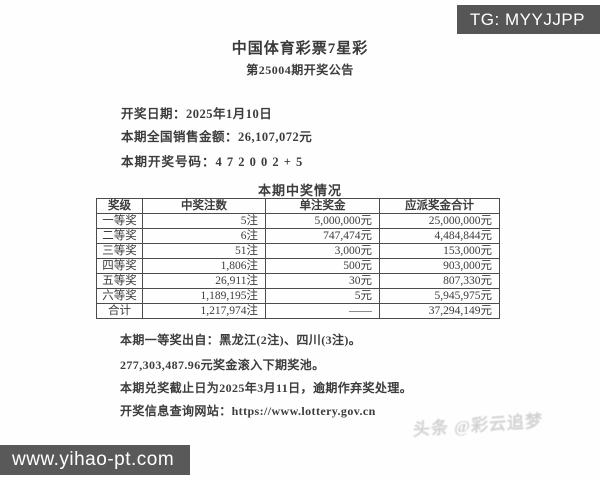 Image resolution: width=600 pixels, height=480 pixels. I want to click on draw-date-label: 开奖日期：, so click(154, 114).